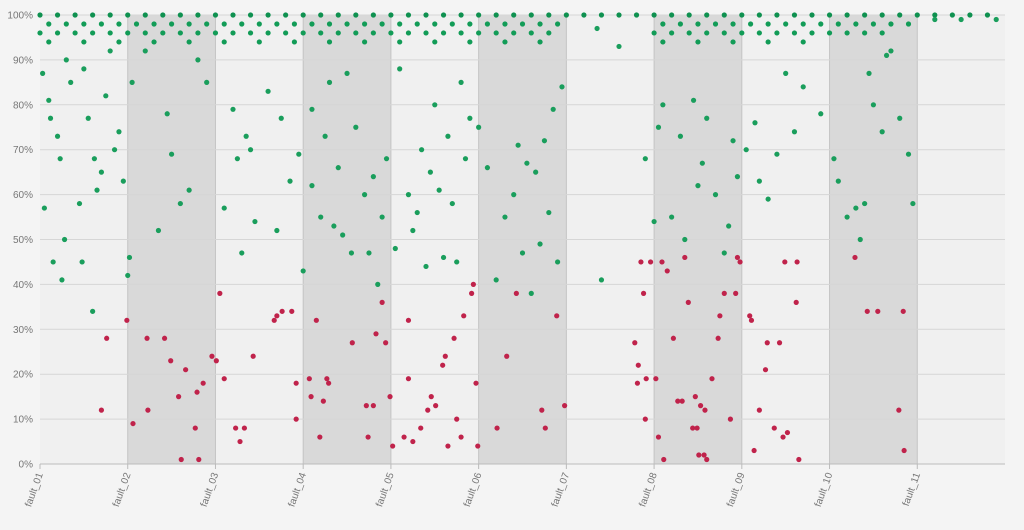  Describe the element at coordinates (23, 285) in the screenshot. I see `y-tick-label: 40%` at that location.